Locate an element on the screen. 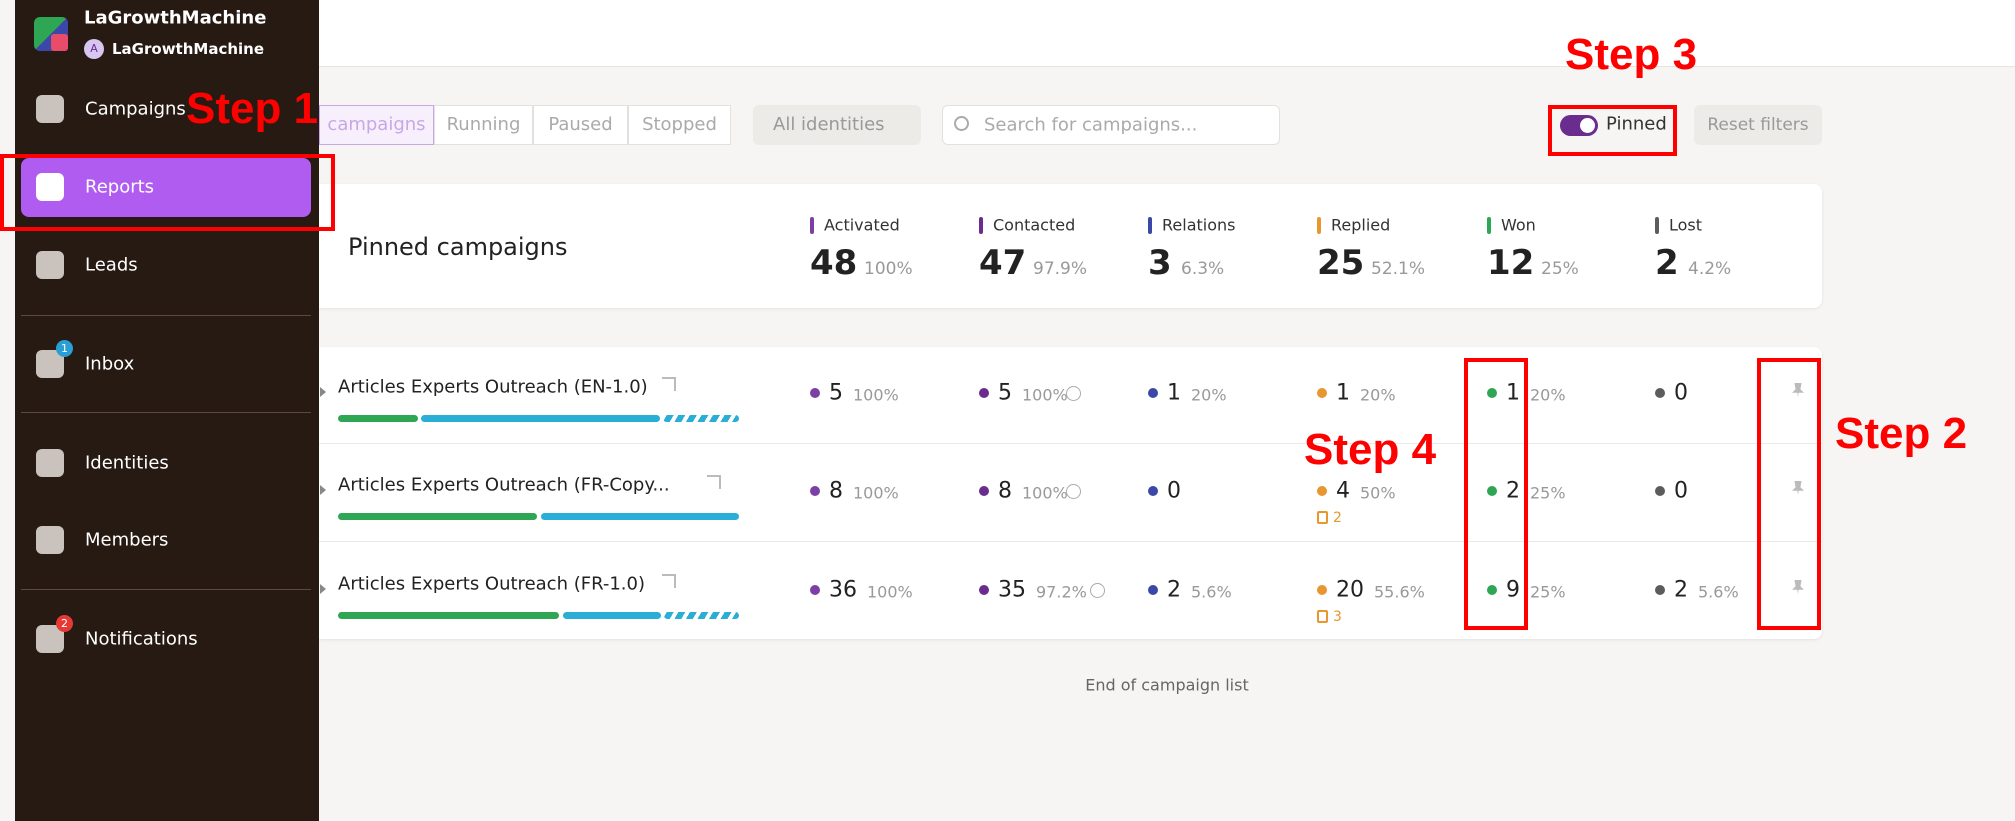  stat-percent: 6.3% is located at coordinates (1203, 269).